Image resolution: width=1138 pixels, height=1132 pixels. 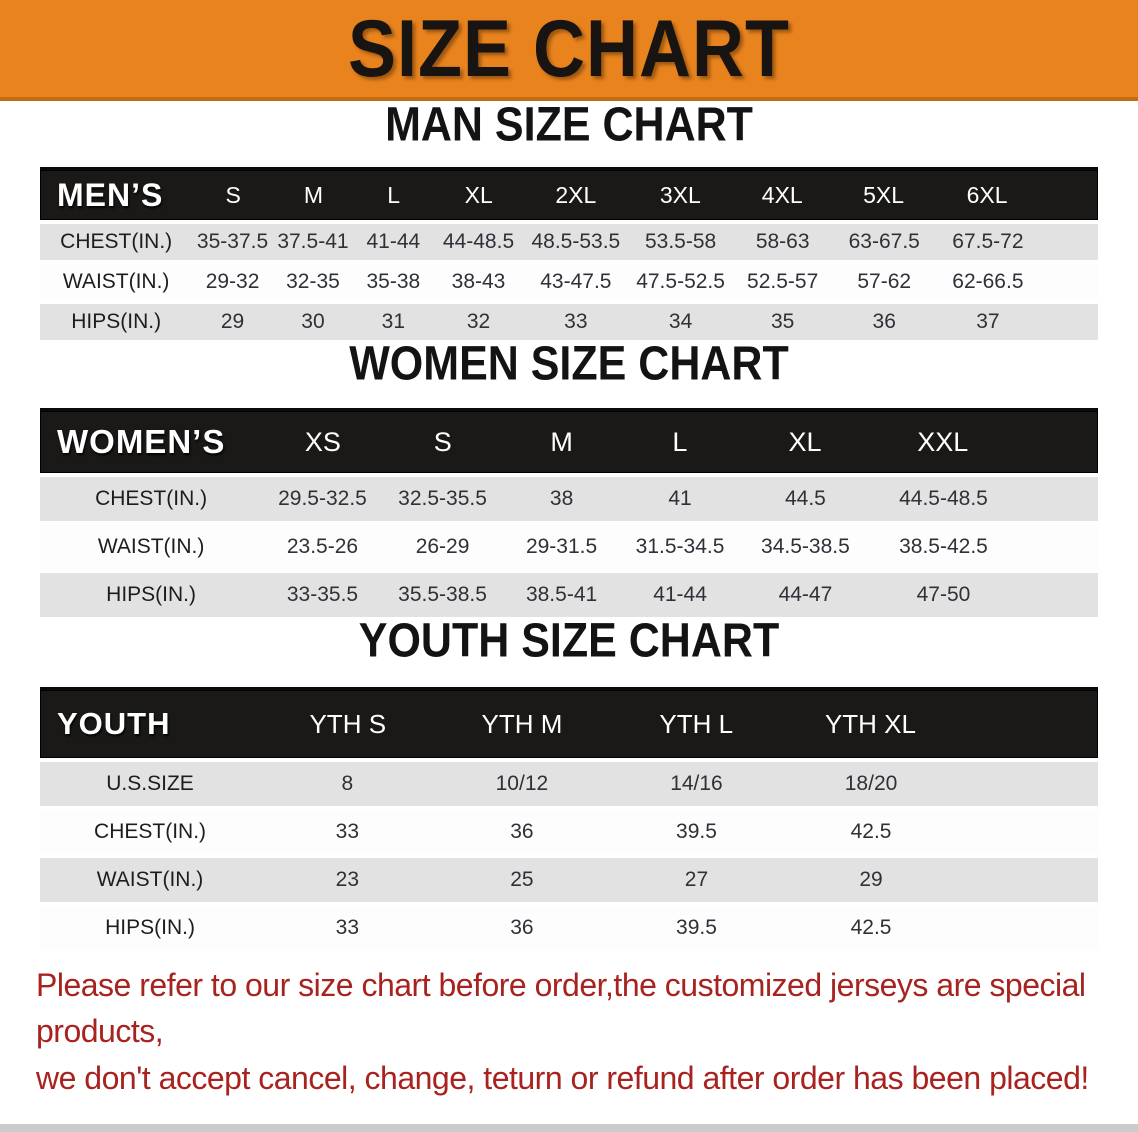 I want to click on data-cell: 63-67.5, so click(x=884, y=241).